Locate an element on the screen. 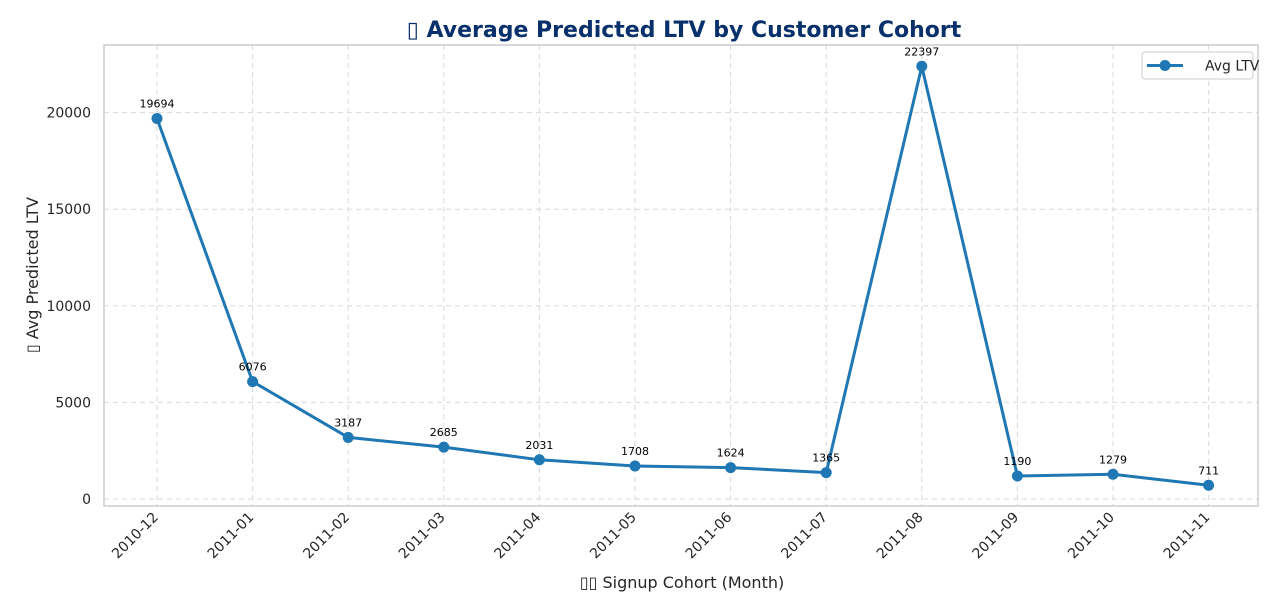  y-axis-ticks: 0 5000 10000 15000 20000 is located at coordinates (68, 307).